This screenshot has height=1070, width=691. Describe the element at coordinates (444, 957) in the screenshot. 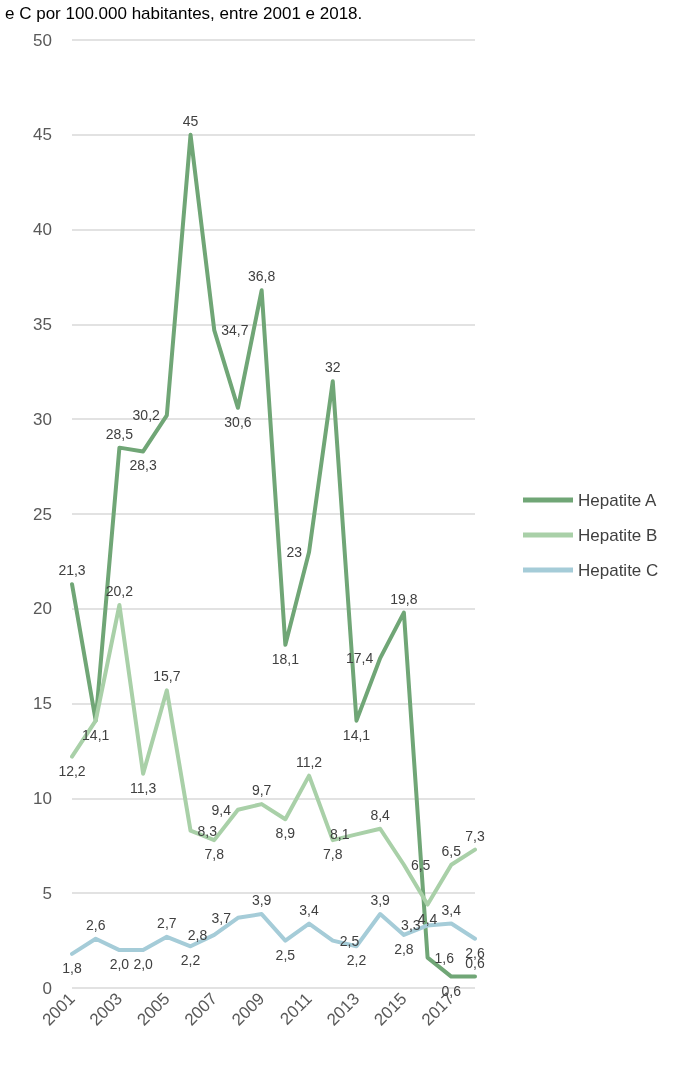

I see `data-label: 1,6` at that location.